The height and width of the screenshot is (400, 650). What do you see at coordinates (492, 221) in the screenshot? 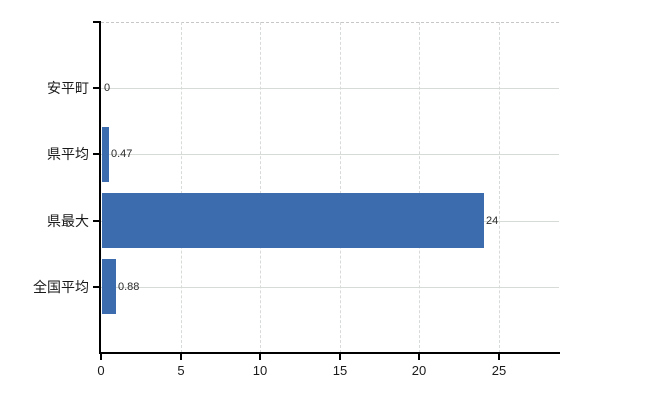
I see `bar-value-label-2: 24` at bounding box center [492, 221].